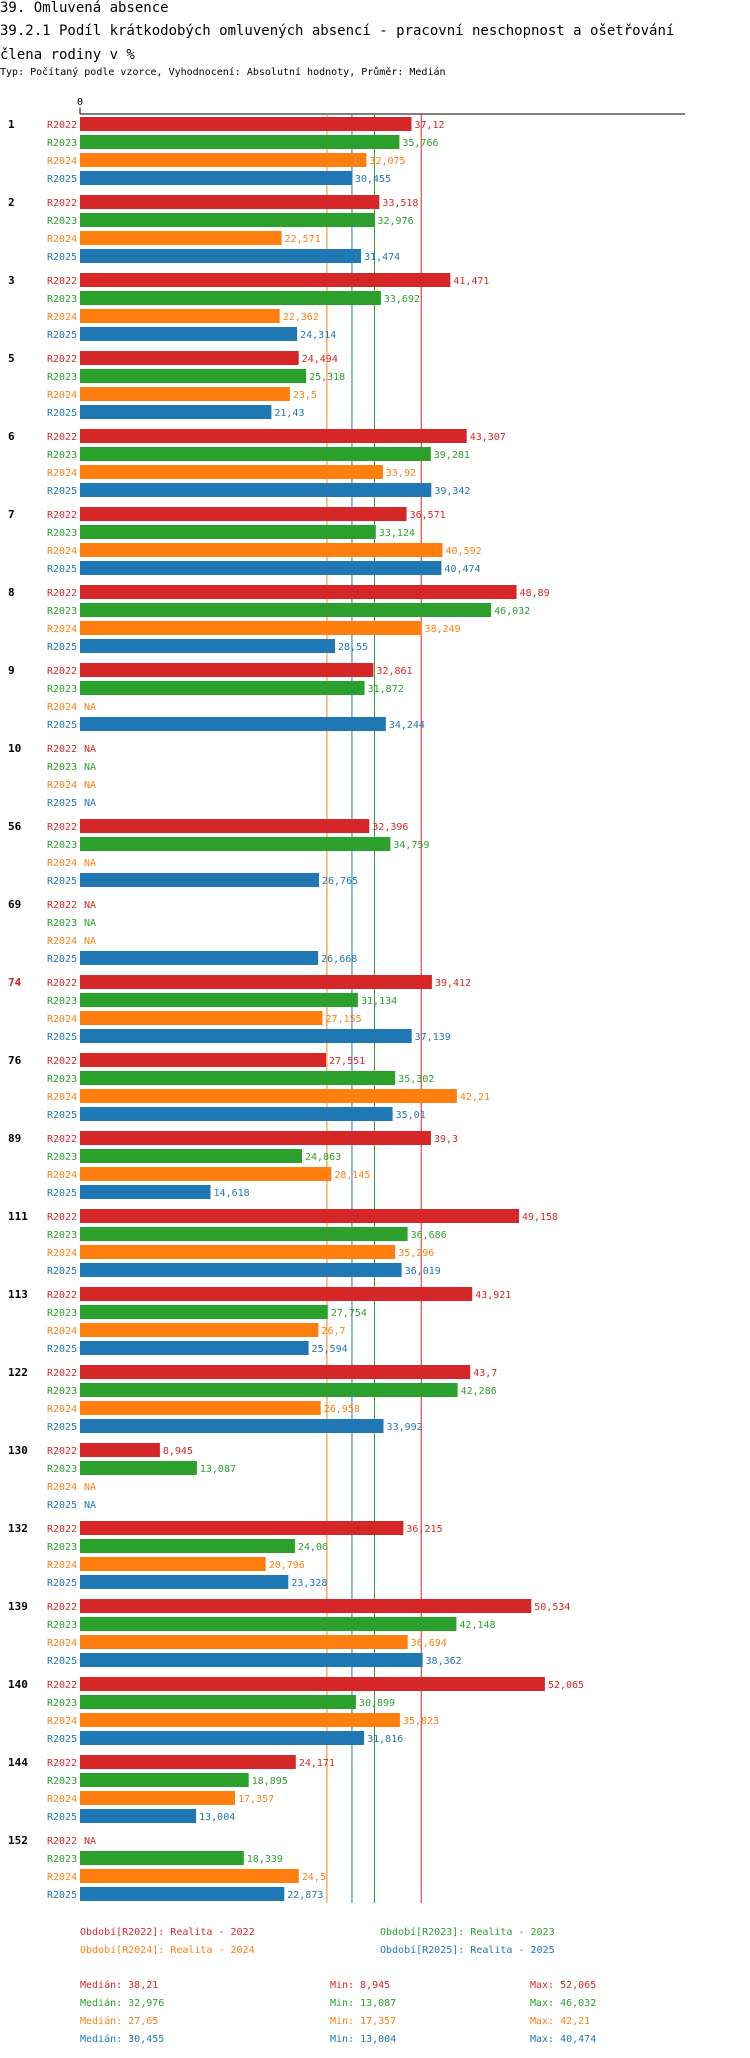 The image size is (750, 2058). I want to click on bar-value-label: 52,065, so click(566, 1685).